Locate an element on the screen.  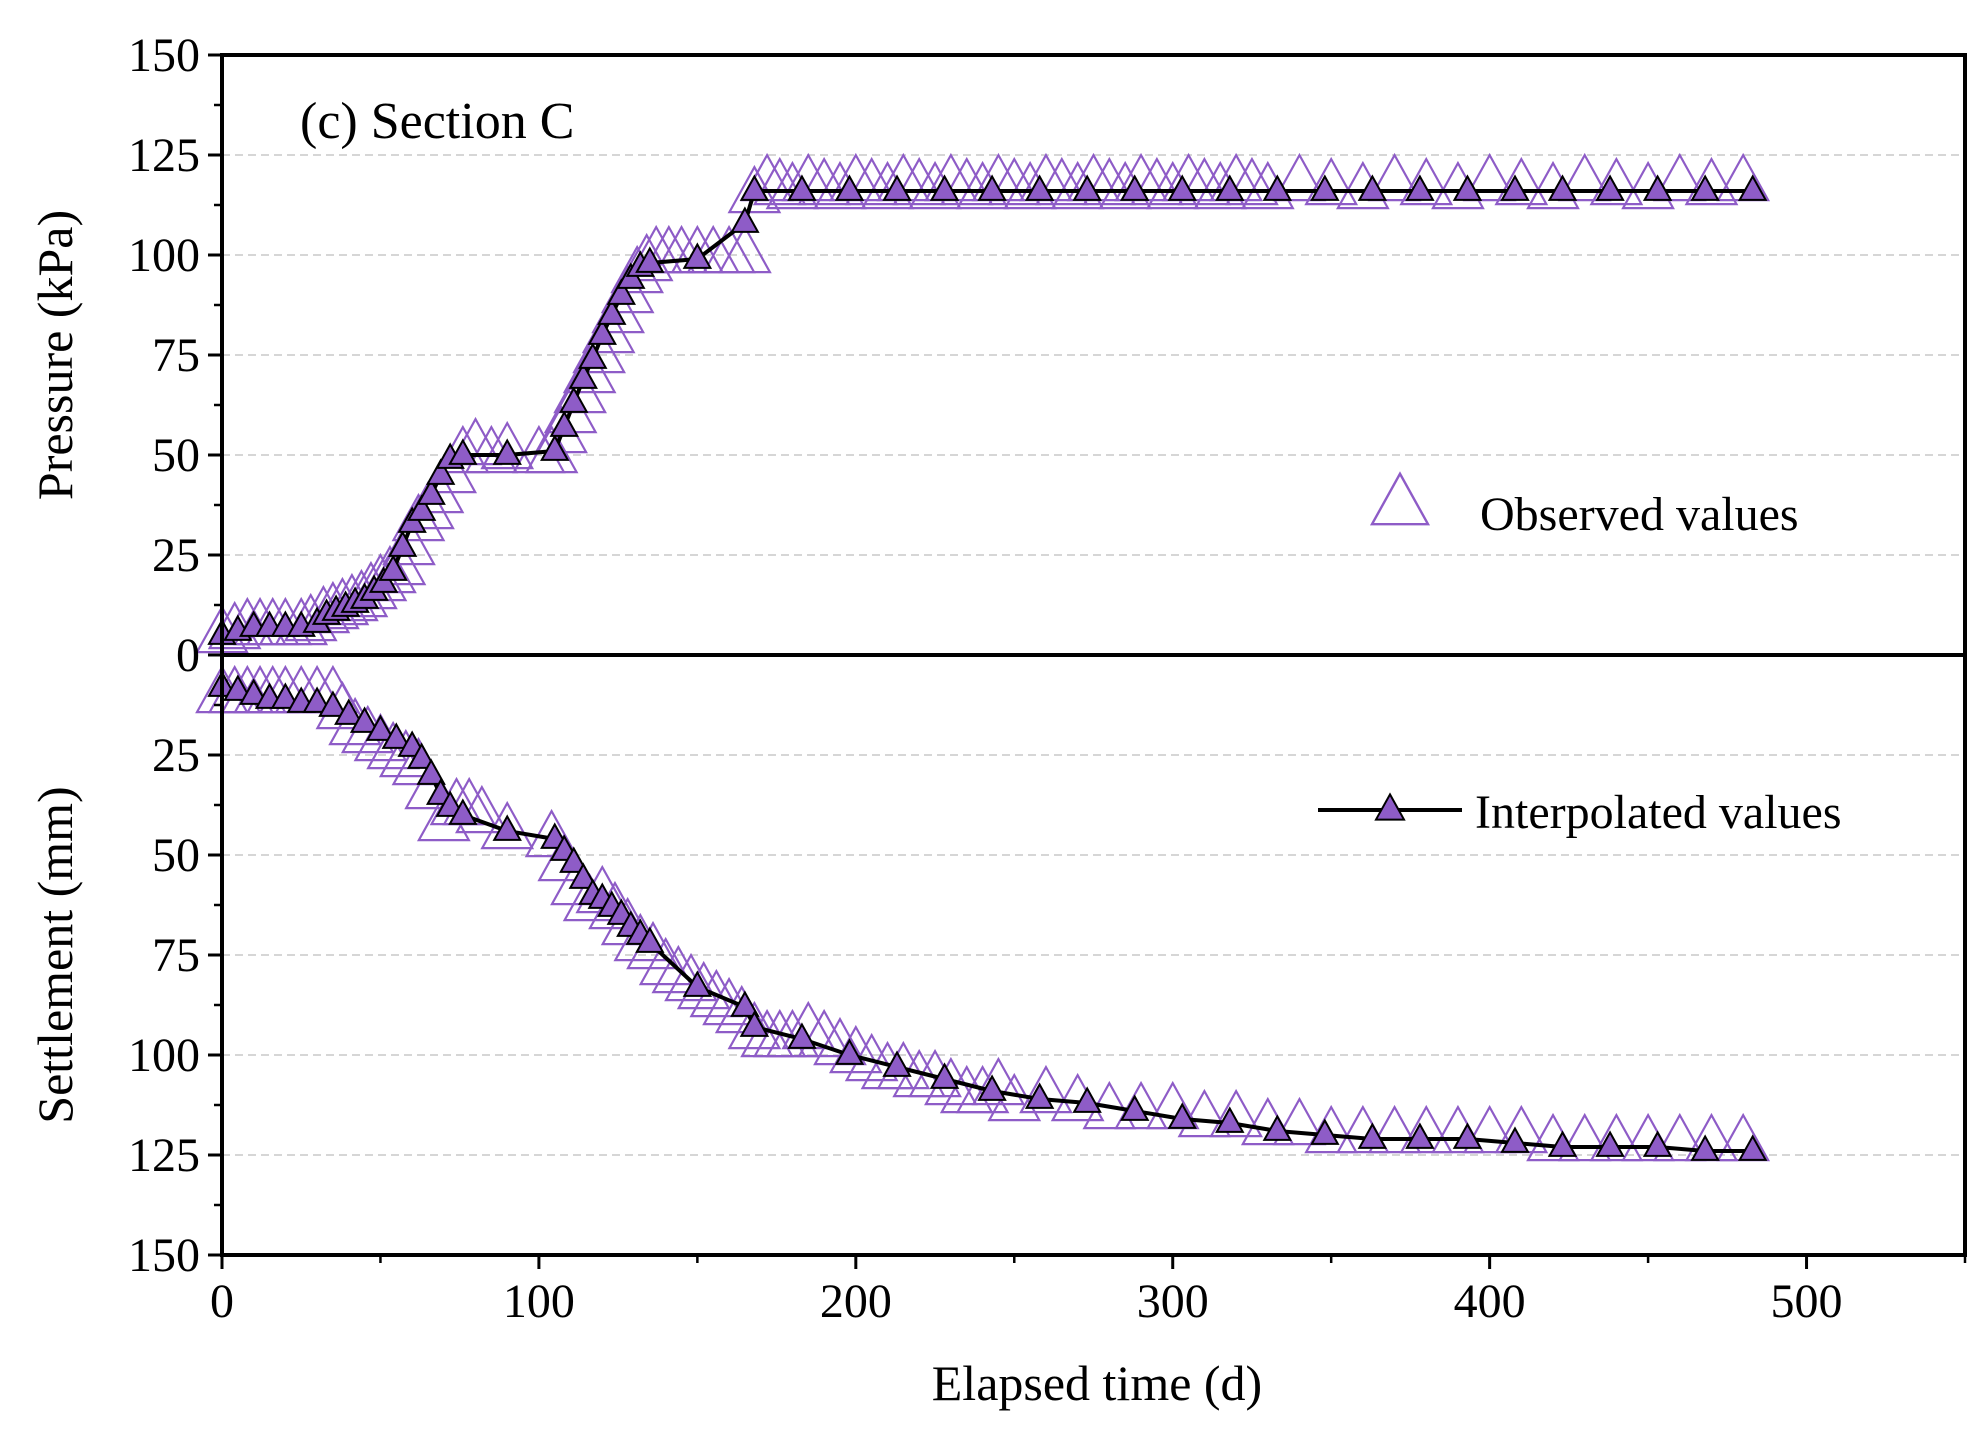
y-tick-label-settlement: 75 is located at coordinates (176, 955).